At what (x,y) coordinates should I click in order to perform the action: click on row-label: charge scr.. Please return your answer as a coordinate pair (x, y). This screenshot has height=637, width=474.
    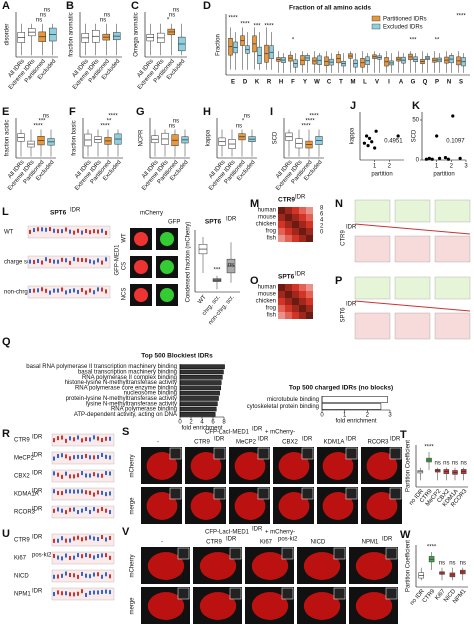
    Looking at the image, I should click on (19, 263).